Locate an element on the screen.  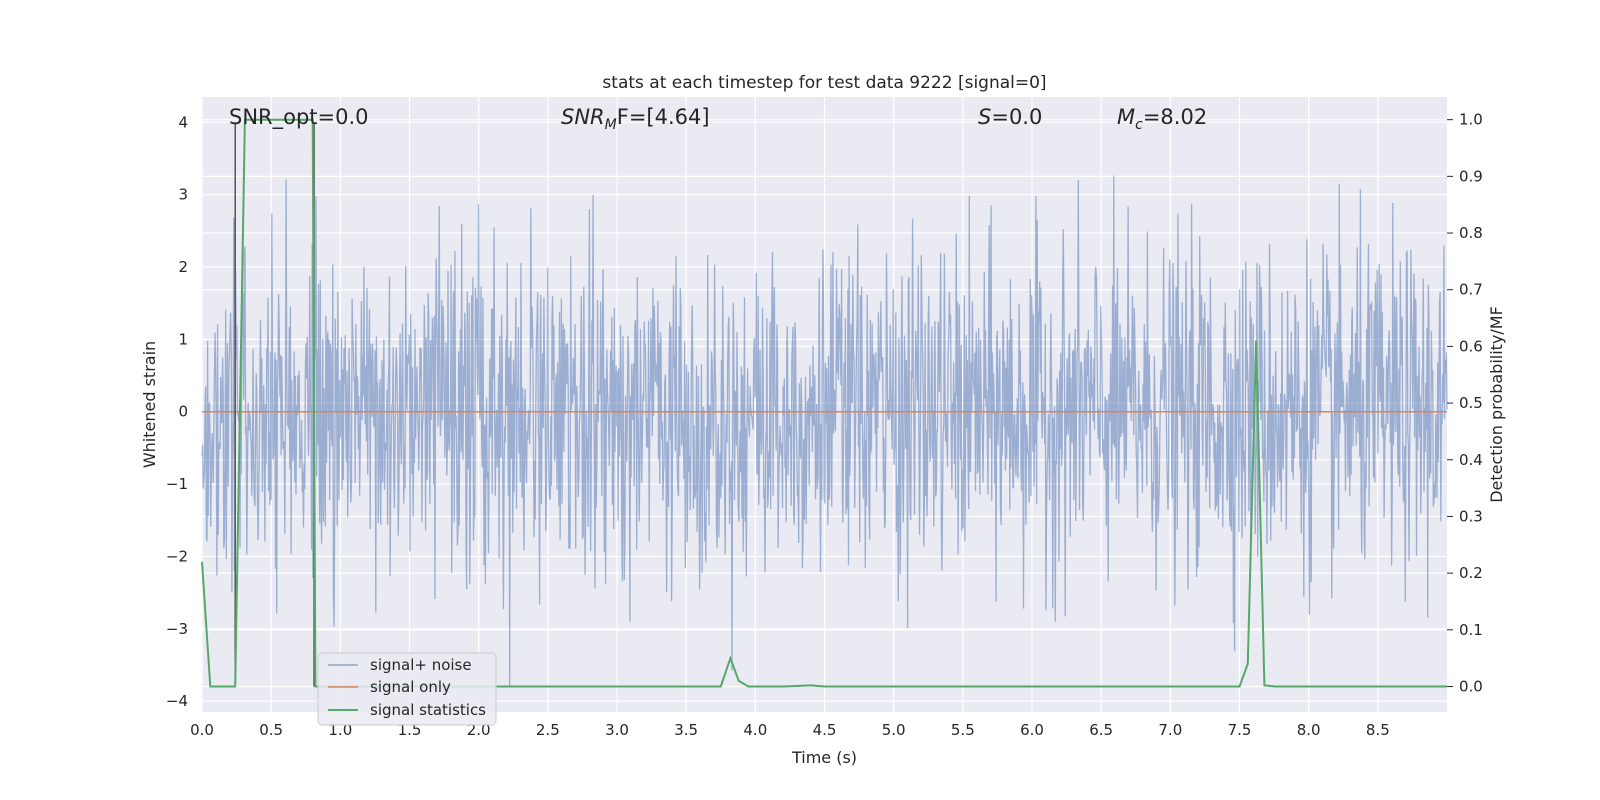
mc-suffix: =8.02 is located at coordinates (1175, 117).